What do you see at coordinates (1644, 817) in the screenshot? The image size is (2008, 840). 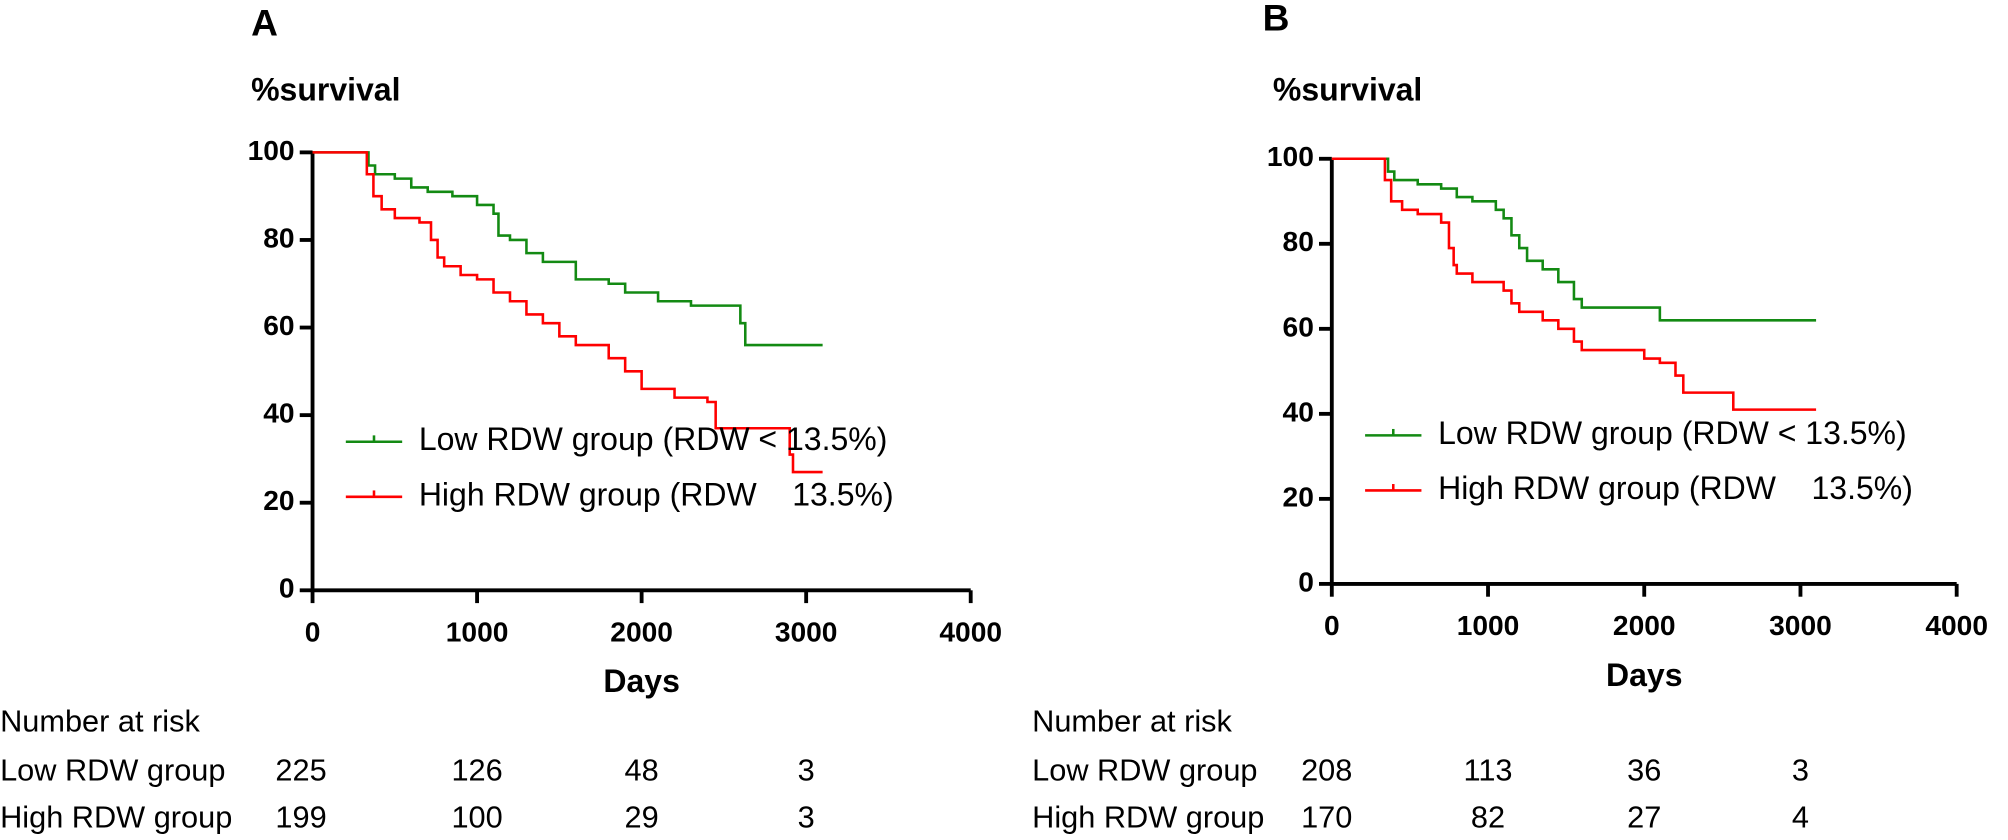 I see `risk-value: 27` at bounding box center [1644, 817].